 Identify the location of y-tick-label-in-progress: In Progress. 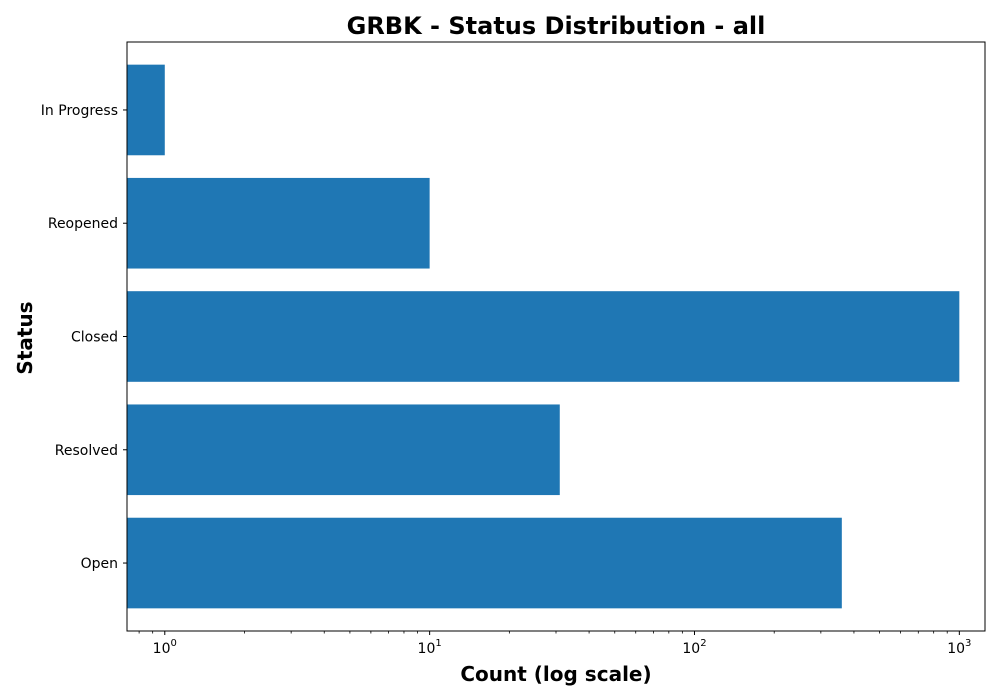
(79, 111).